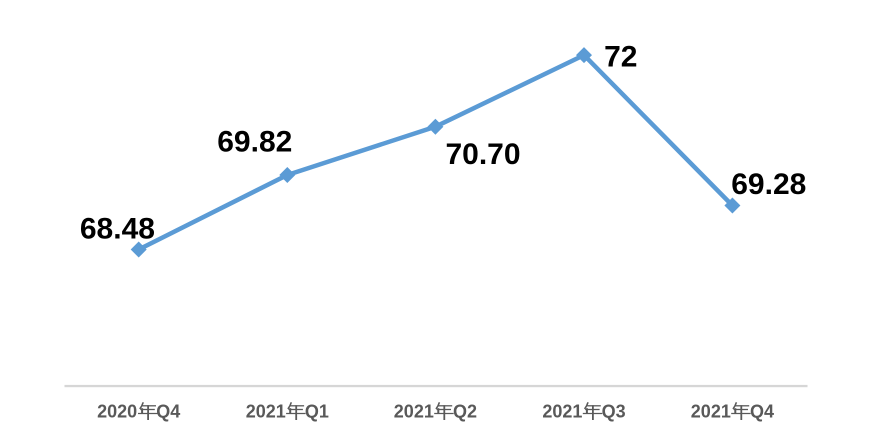 The width and height of the screenshot is (871, 435). What do you see at coordinates (465, 412) in the screenshot?
I see `svg-text: Q2` at bounding box center [465, 412].